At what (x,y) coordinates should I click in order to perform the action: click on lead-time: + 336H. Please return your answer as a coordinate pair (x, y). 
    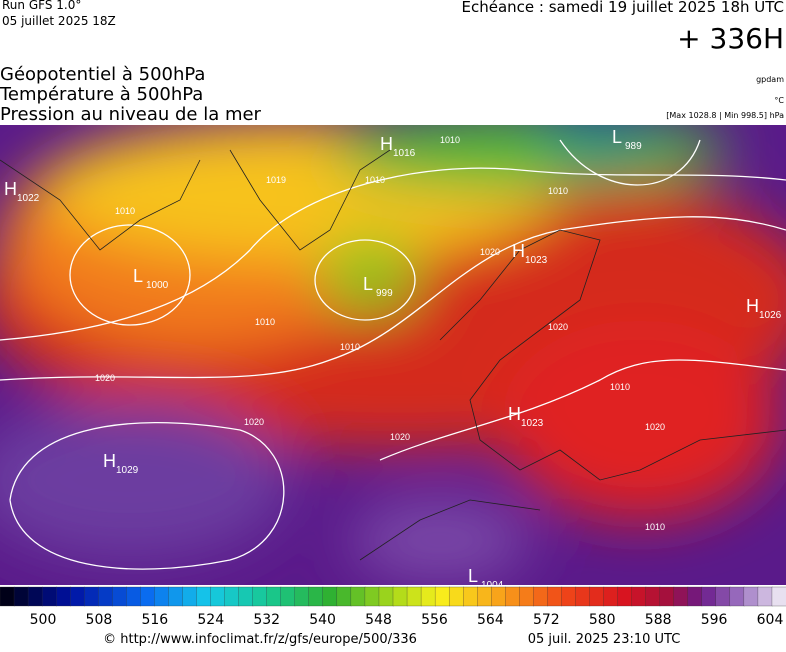
    Looking at the image, I should click on (730, 38).